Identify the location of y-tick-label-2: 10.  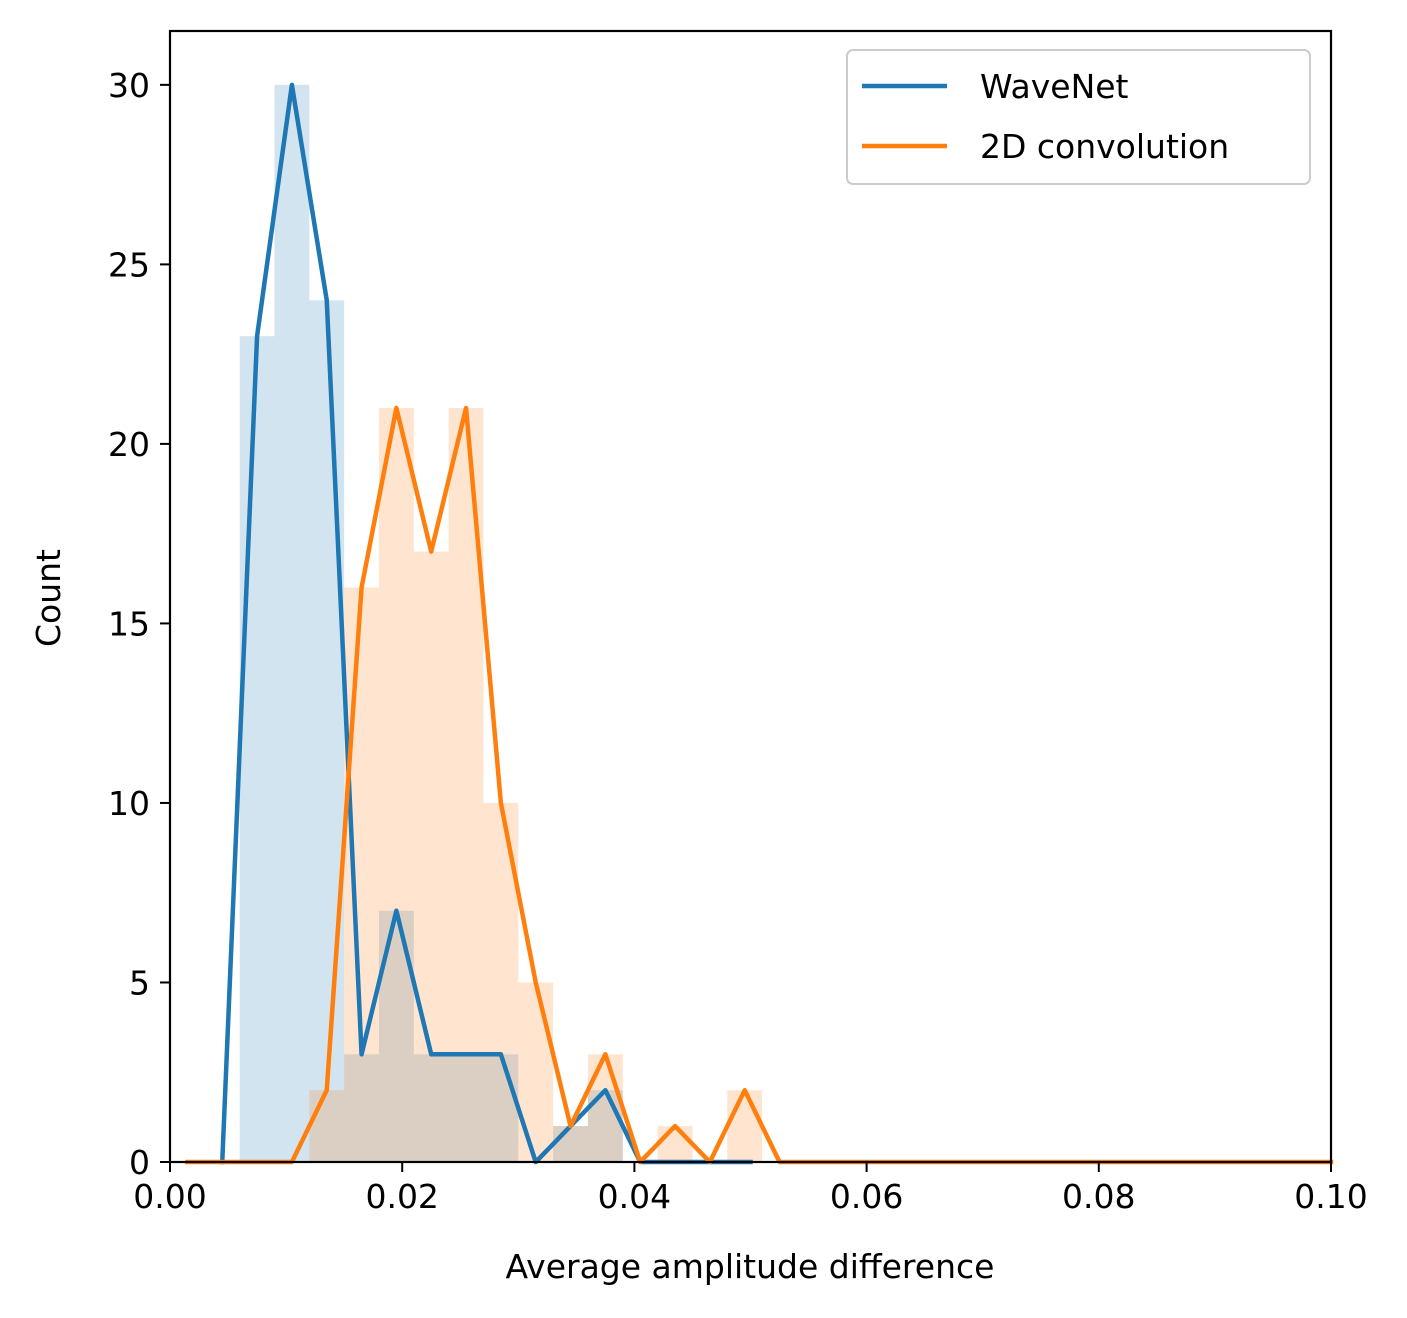
(129, 803).